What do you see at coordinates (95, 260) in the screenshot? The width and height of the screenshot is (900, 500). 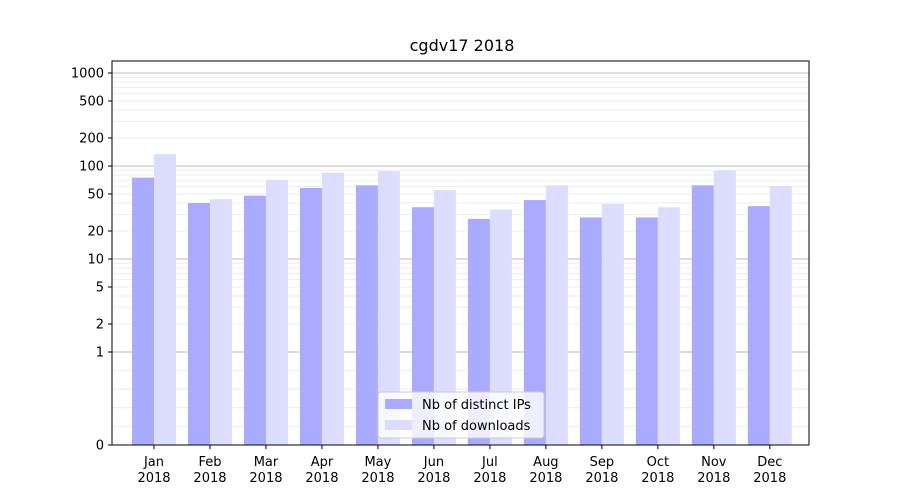 I see `y-tick-label: 10` at bounding box center [95, 260].